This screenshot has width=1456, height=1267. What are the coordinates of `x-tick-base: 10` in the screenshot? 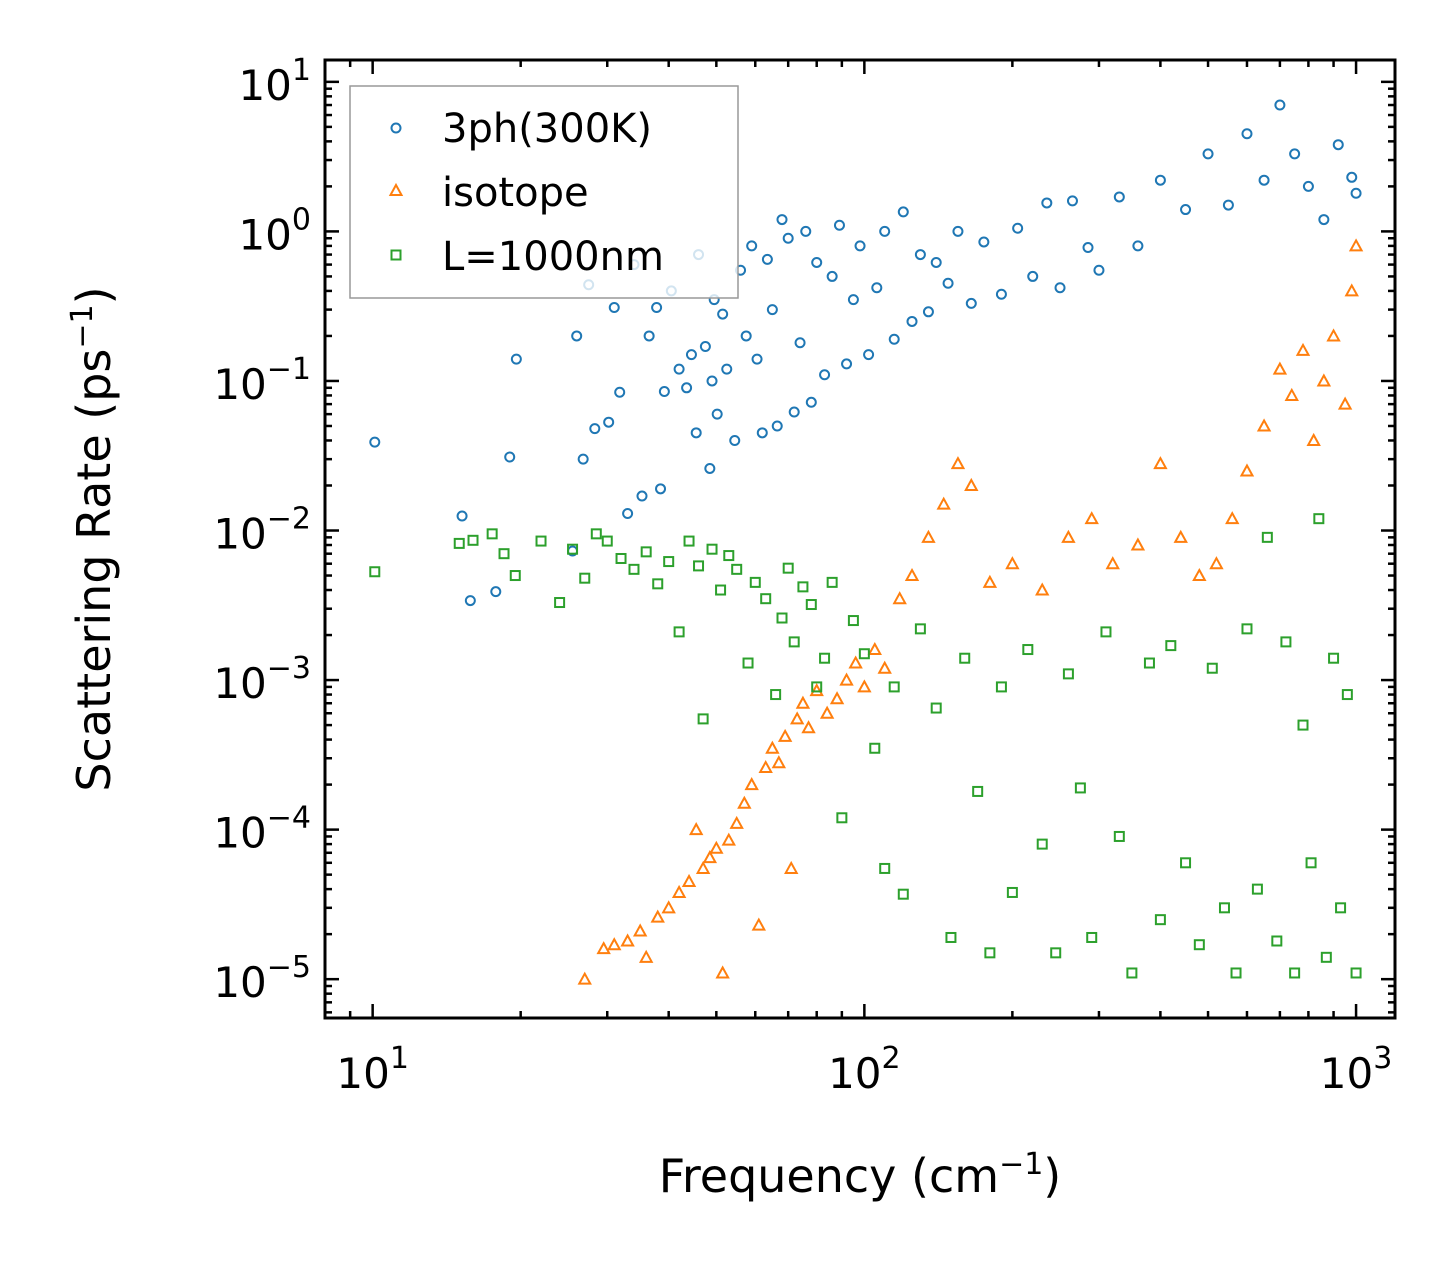 It's located at (854, 1073).